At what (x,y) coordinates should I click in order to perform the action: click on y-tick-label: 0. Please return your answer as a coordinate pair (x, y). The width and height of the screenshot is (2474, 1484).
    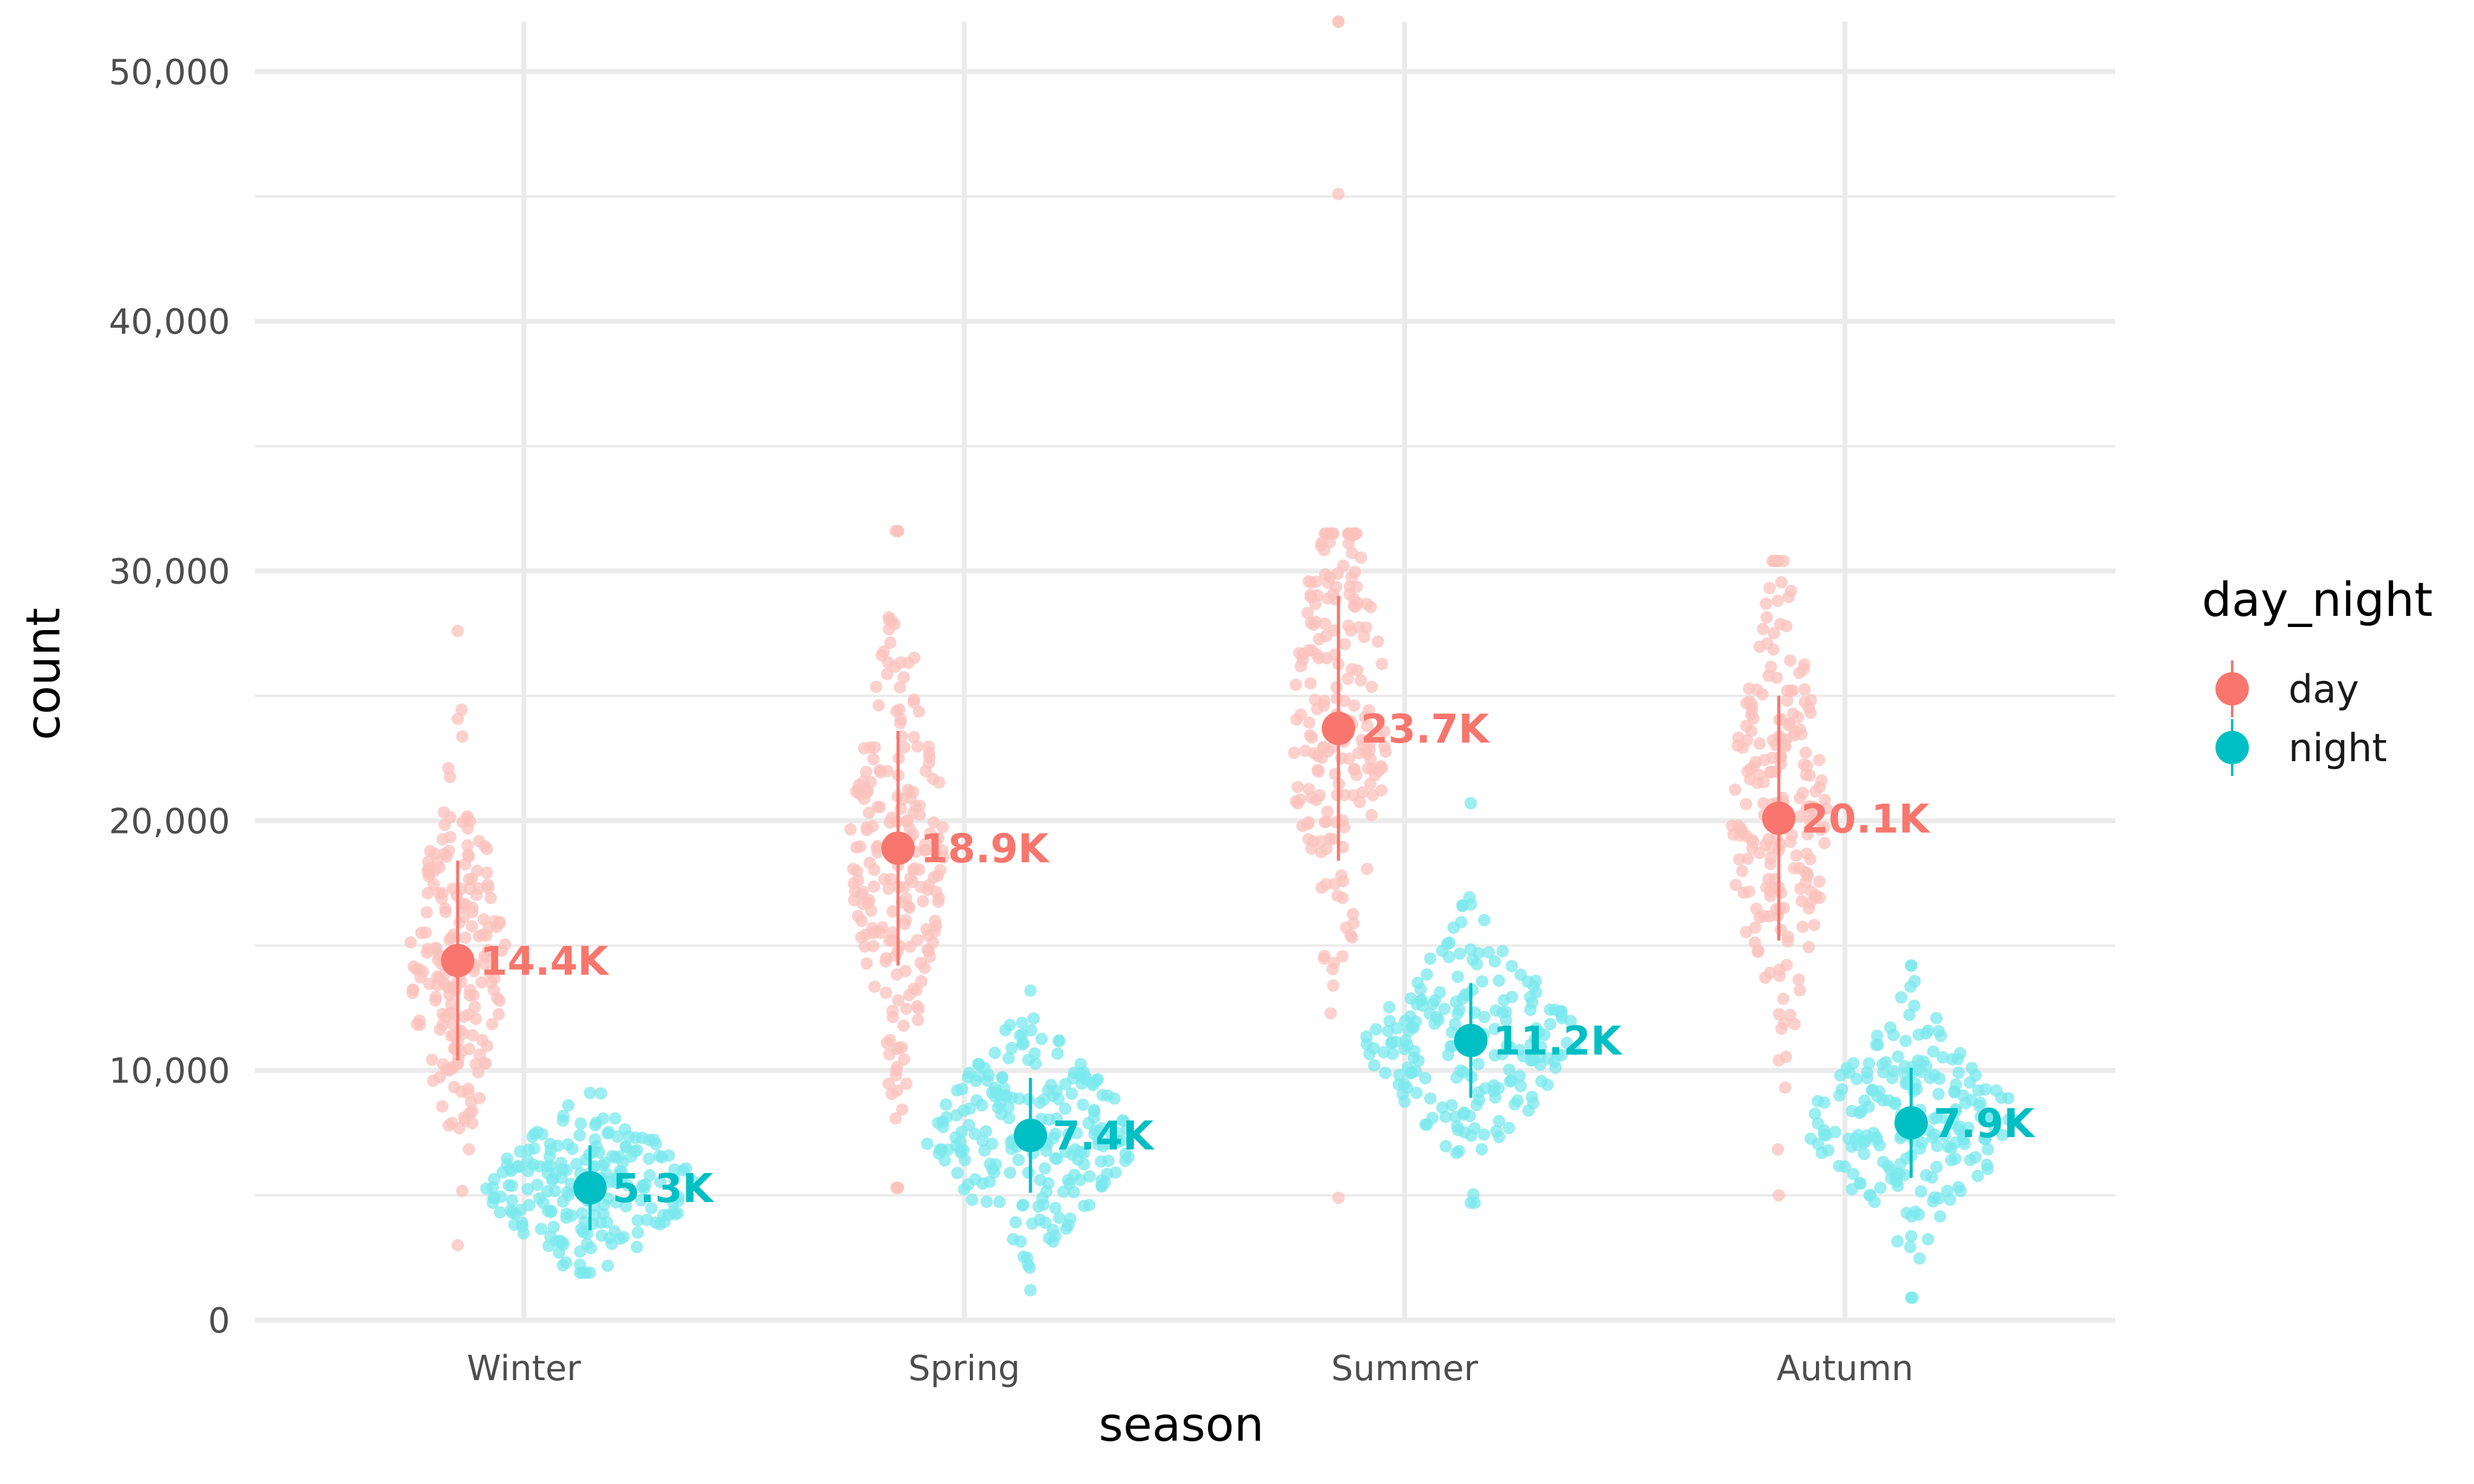
    Looking at the image, I should click on (219, 1321).